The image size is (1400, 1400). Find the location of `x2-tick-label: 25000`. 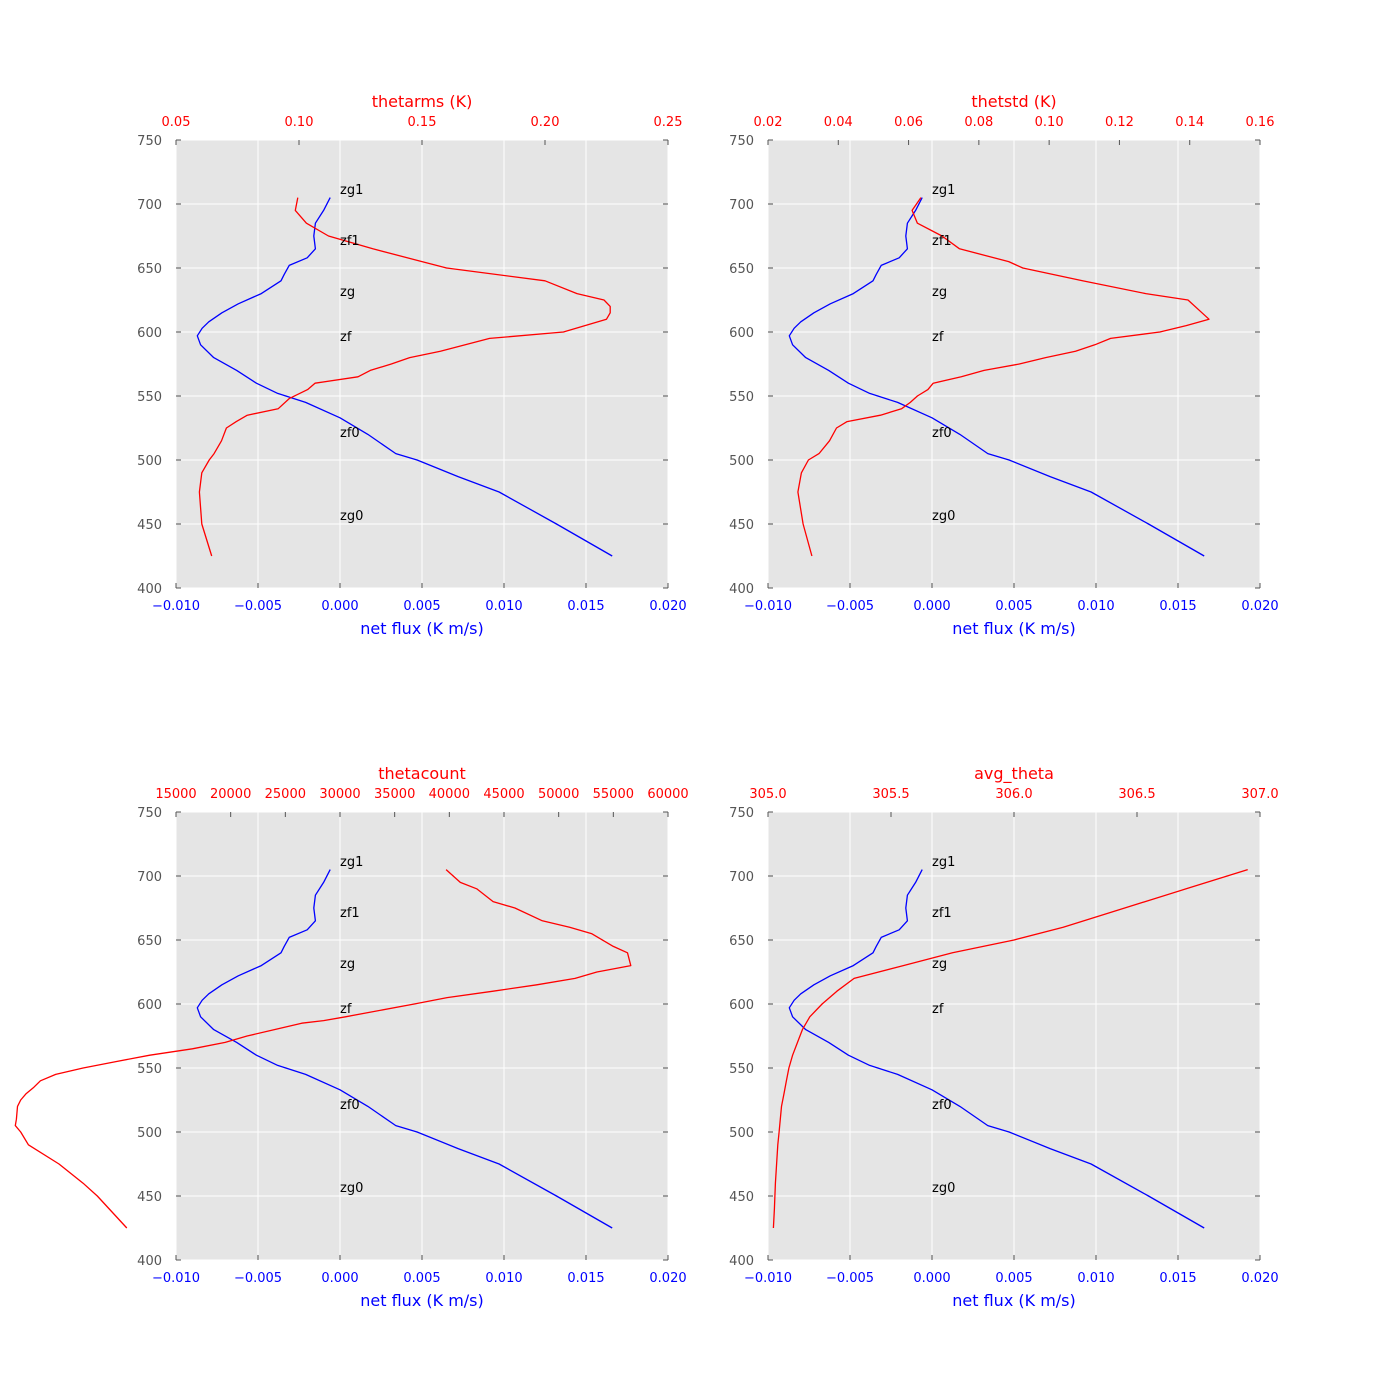

x2-tick-label: 25000 is located at coordinates (285, 794).